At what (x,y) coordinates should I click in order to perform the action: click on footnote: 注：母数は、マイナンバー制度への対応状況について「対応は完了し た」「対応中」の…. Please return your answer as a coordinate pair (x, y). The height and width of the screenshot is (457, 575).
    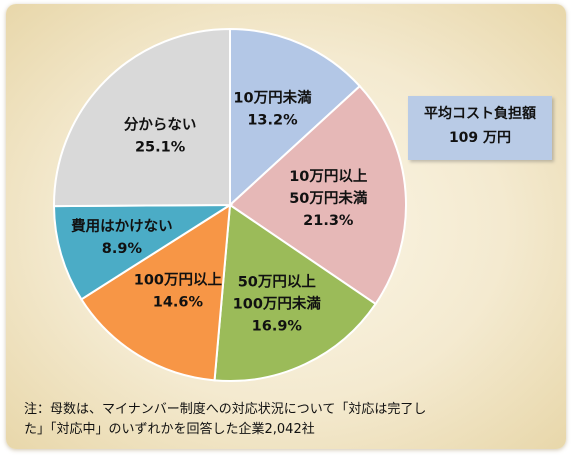
    Looking at the image, I should click on (291, 420).